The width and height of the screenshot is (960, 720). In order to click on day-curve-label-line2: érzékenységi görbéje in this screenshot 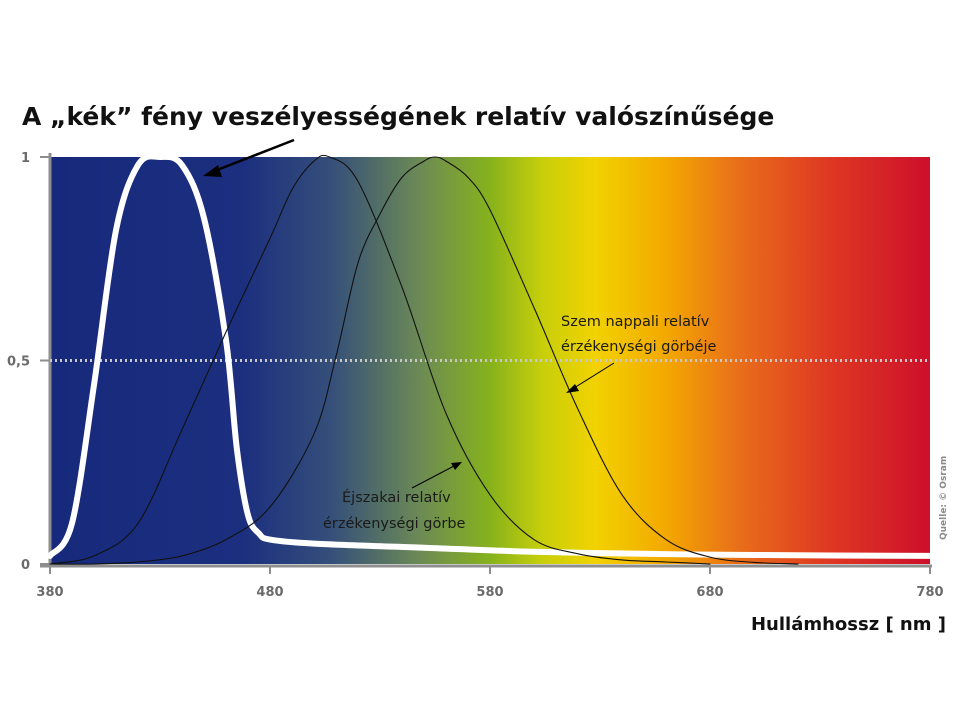, I will do `click(638, 347)`.